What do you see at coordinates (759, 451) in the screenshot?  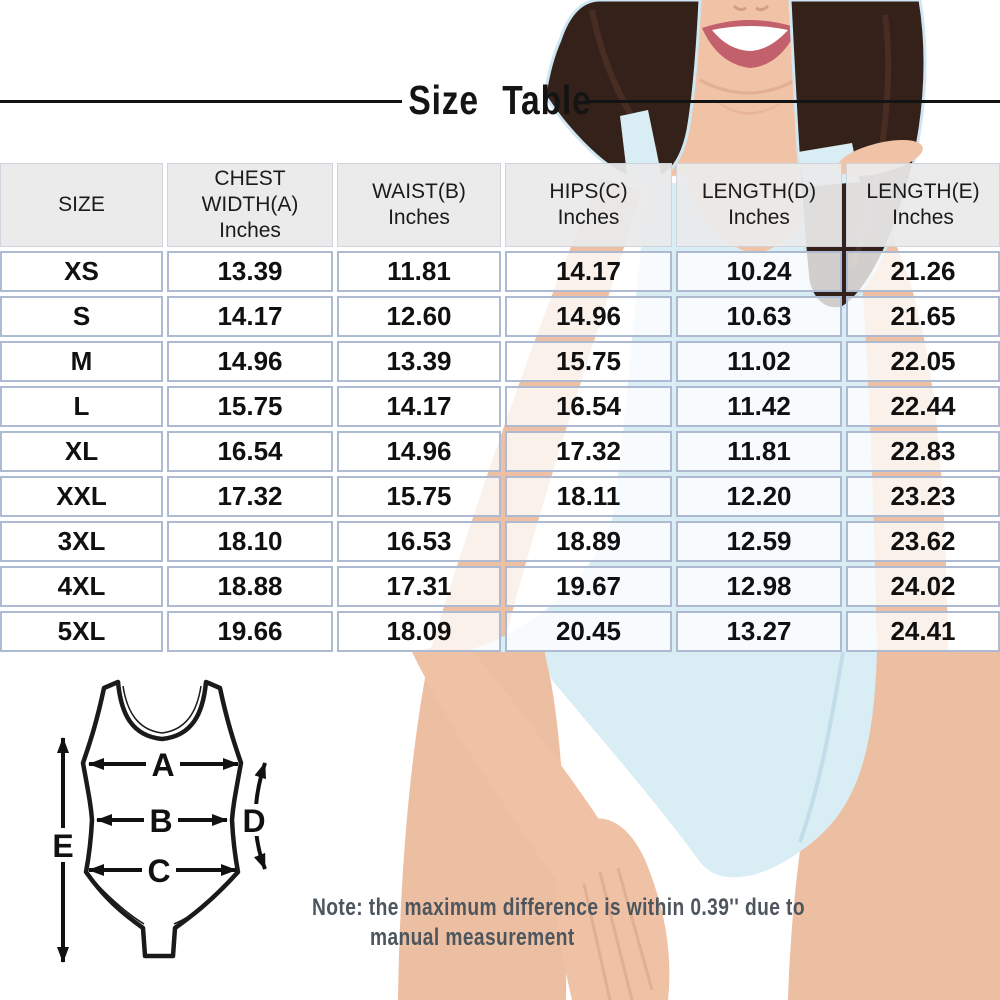 I see `value-cell-length_d: 11.81` at bounding box center [759, 451].